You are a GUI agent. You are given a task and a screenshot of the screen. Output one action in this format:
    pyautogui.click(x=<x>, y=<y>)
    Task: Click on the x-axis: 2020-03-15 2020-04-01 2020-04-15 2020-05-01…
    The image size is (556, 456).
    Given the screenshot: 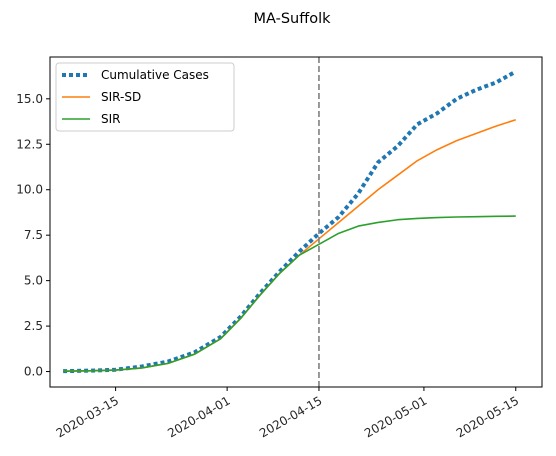 What is the action you would take?
    pyautogui.click(x=287, y=413)
    